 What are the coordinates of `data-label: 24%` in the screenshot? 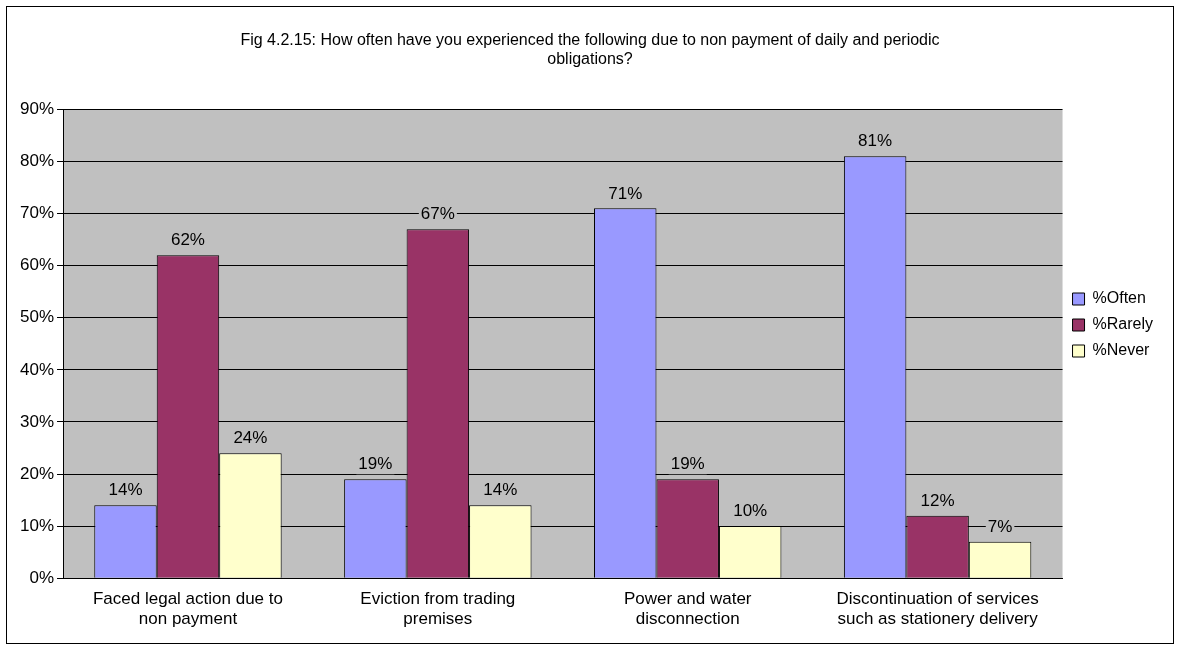 It's located at (250, 438).